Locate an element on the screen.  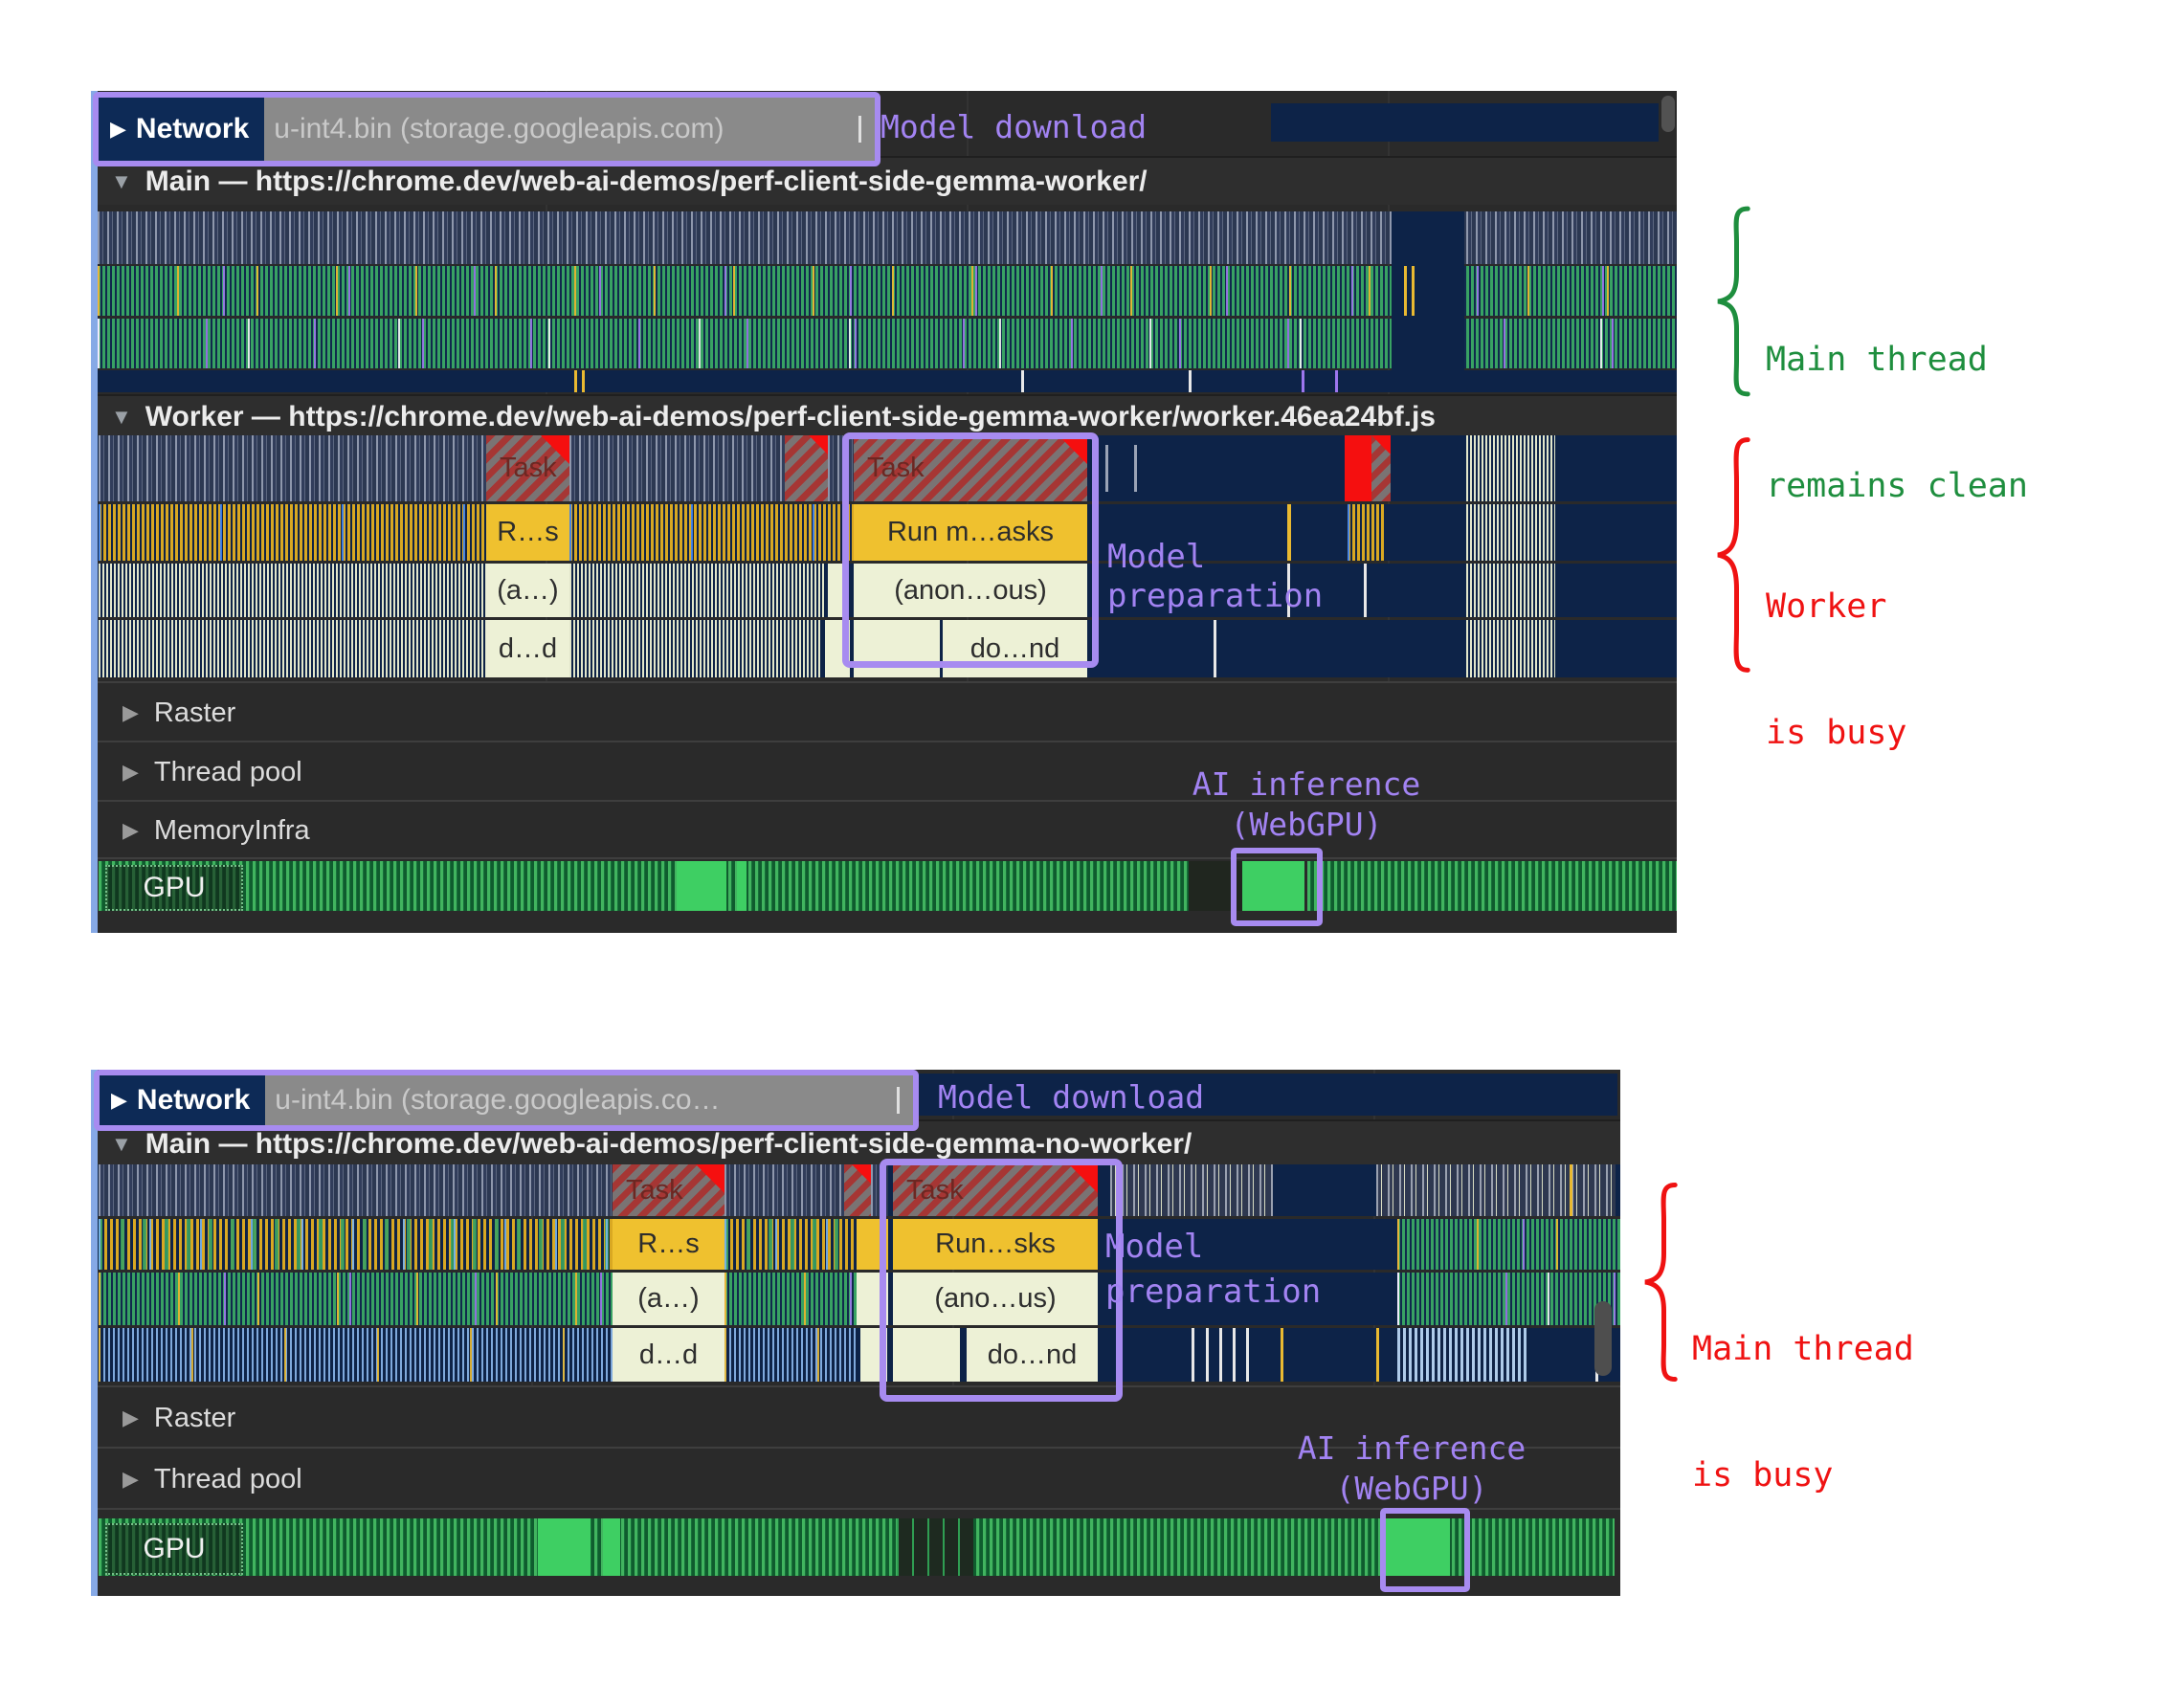
worker-flame-row-1: Task Task is located at coordinates (888, 468).